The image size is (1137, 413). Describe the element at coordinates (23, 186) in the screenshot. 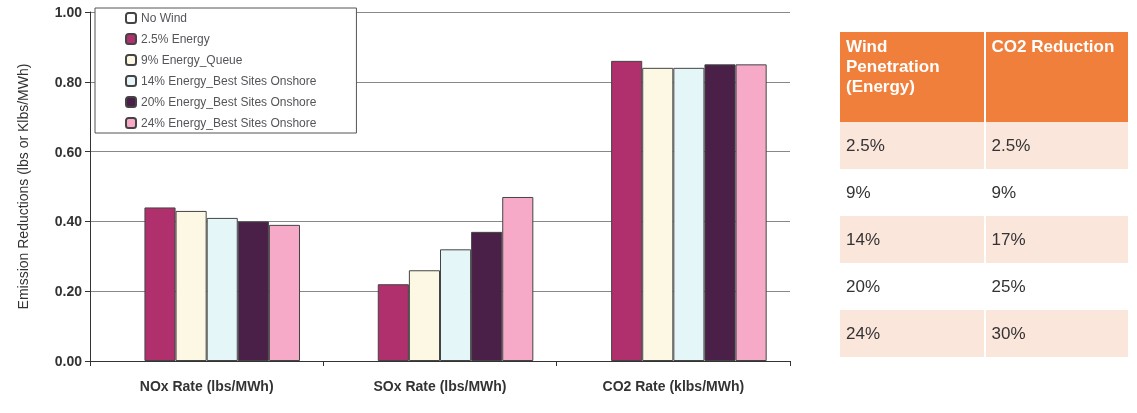

I see `y-axis-title: Emission Reductions (lbs or Klbs/MWh)` at that location.